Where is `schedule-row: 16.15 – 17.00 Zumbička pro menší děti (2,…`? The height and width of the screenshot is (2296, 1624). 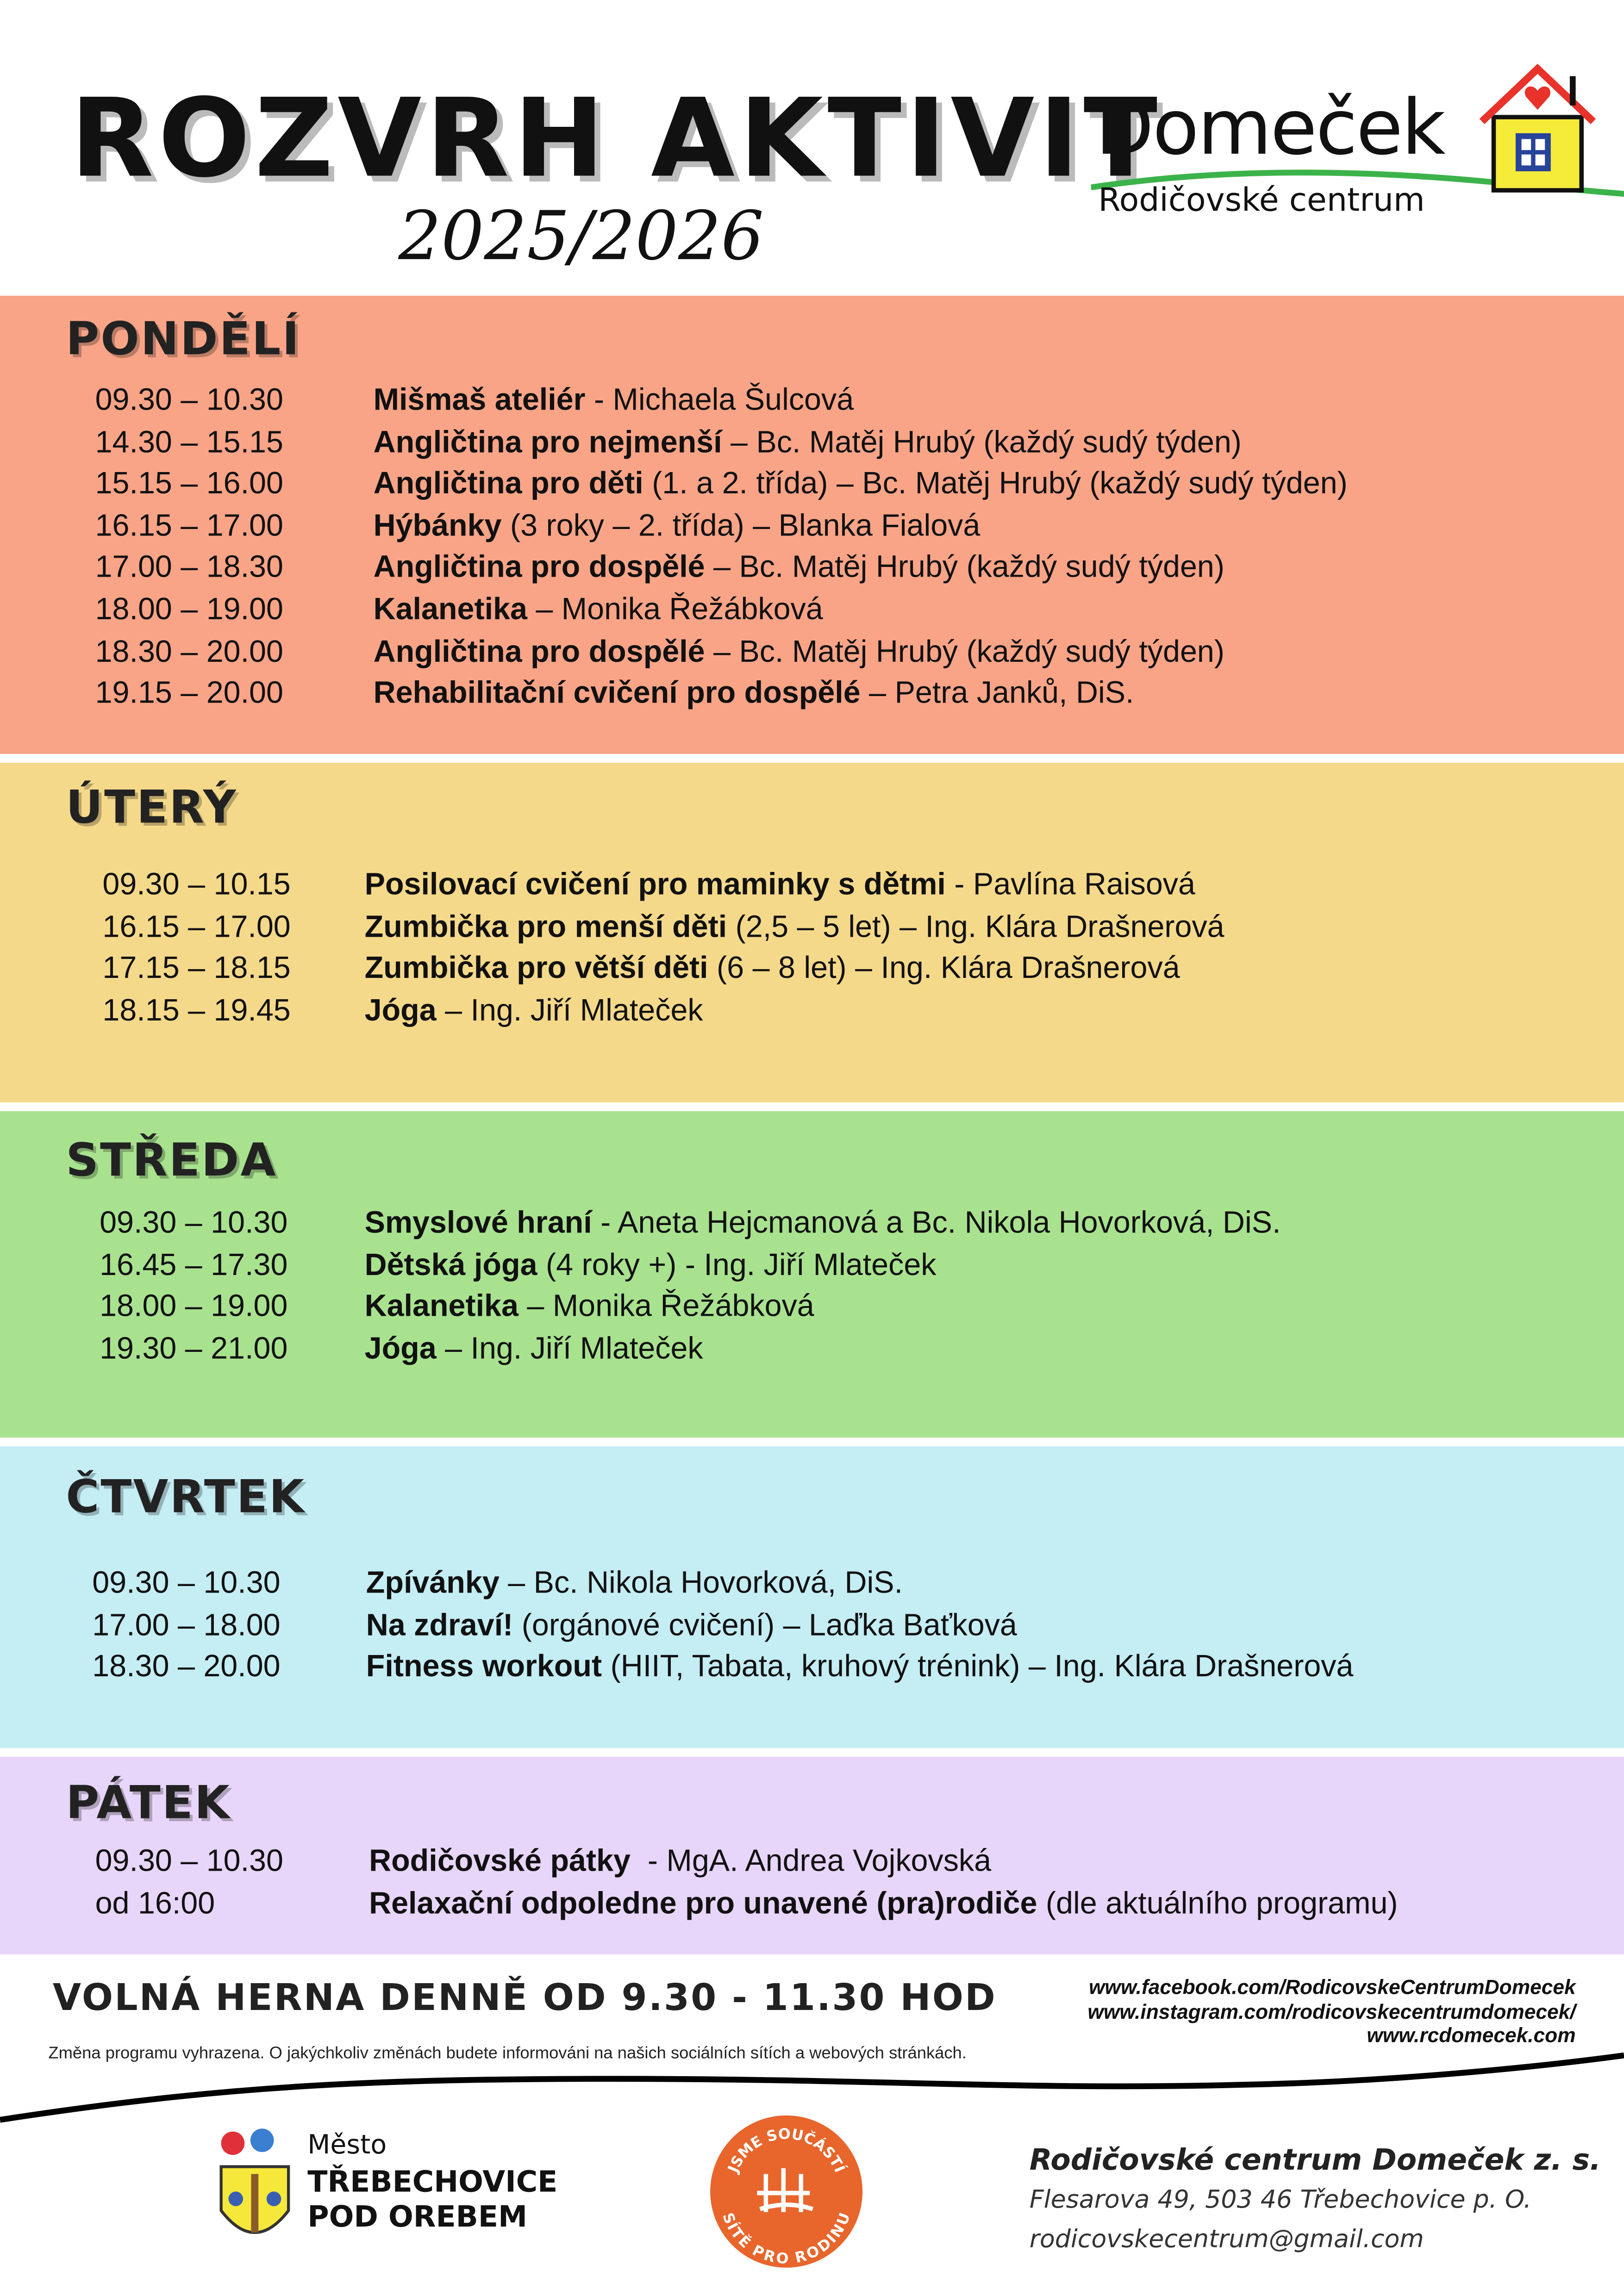
schedule-row: 16.15 – 17.00 Zumbička pro menší děti (2,… is located at coordinates (812, 928).